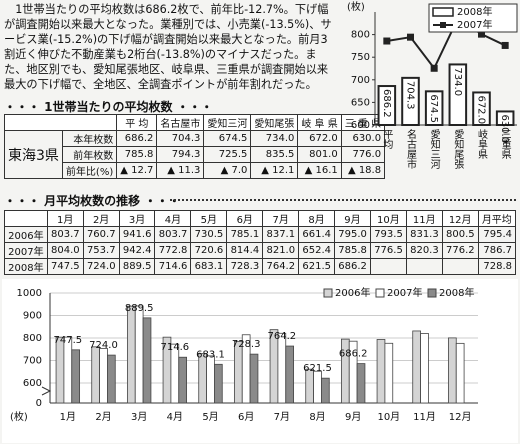  I want to click on cell: 686.2, so click(137, 138).